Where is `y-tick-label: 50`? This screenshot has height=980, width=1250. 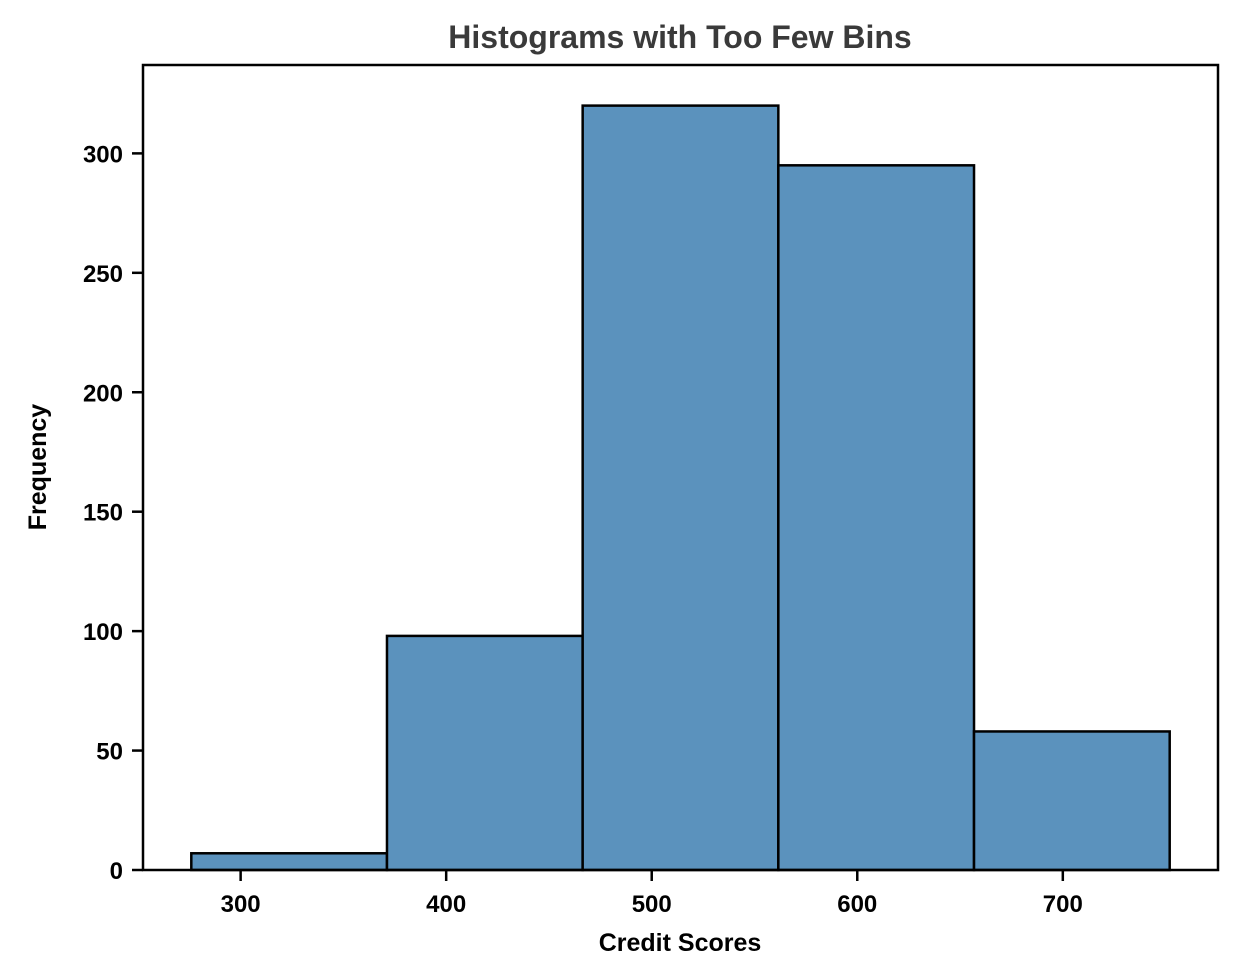 y-tick-label: 50 is located at coordinates (109, 752).